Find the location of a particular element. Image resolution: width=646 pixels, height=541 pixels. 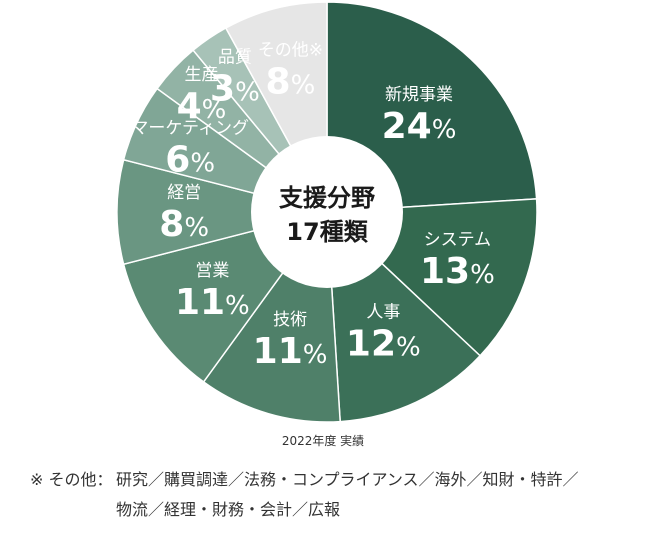

slice-label-value: 24% is located at coordinates (419, 126).